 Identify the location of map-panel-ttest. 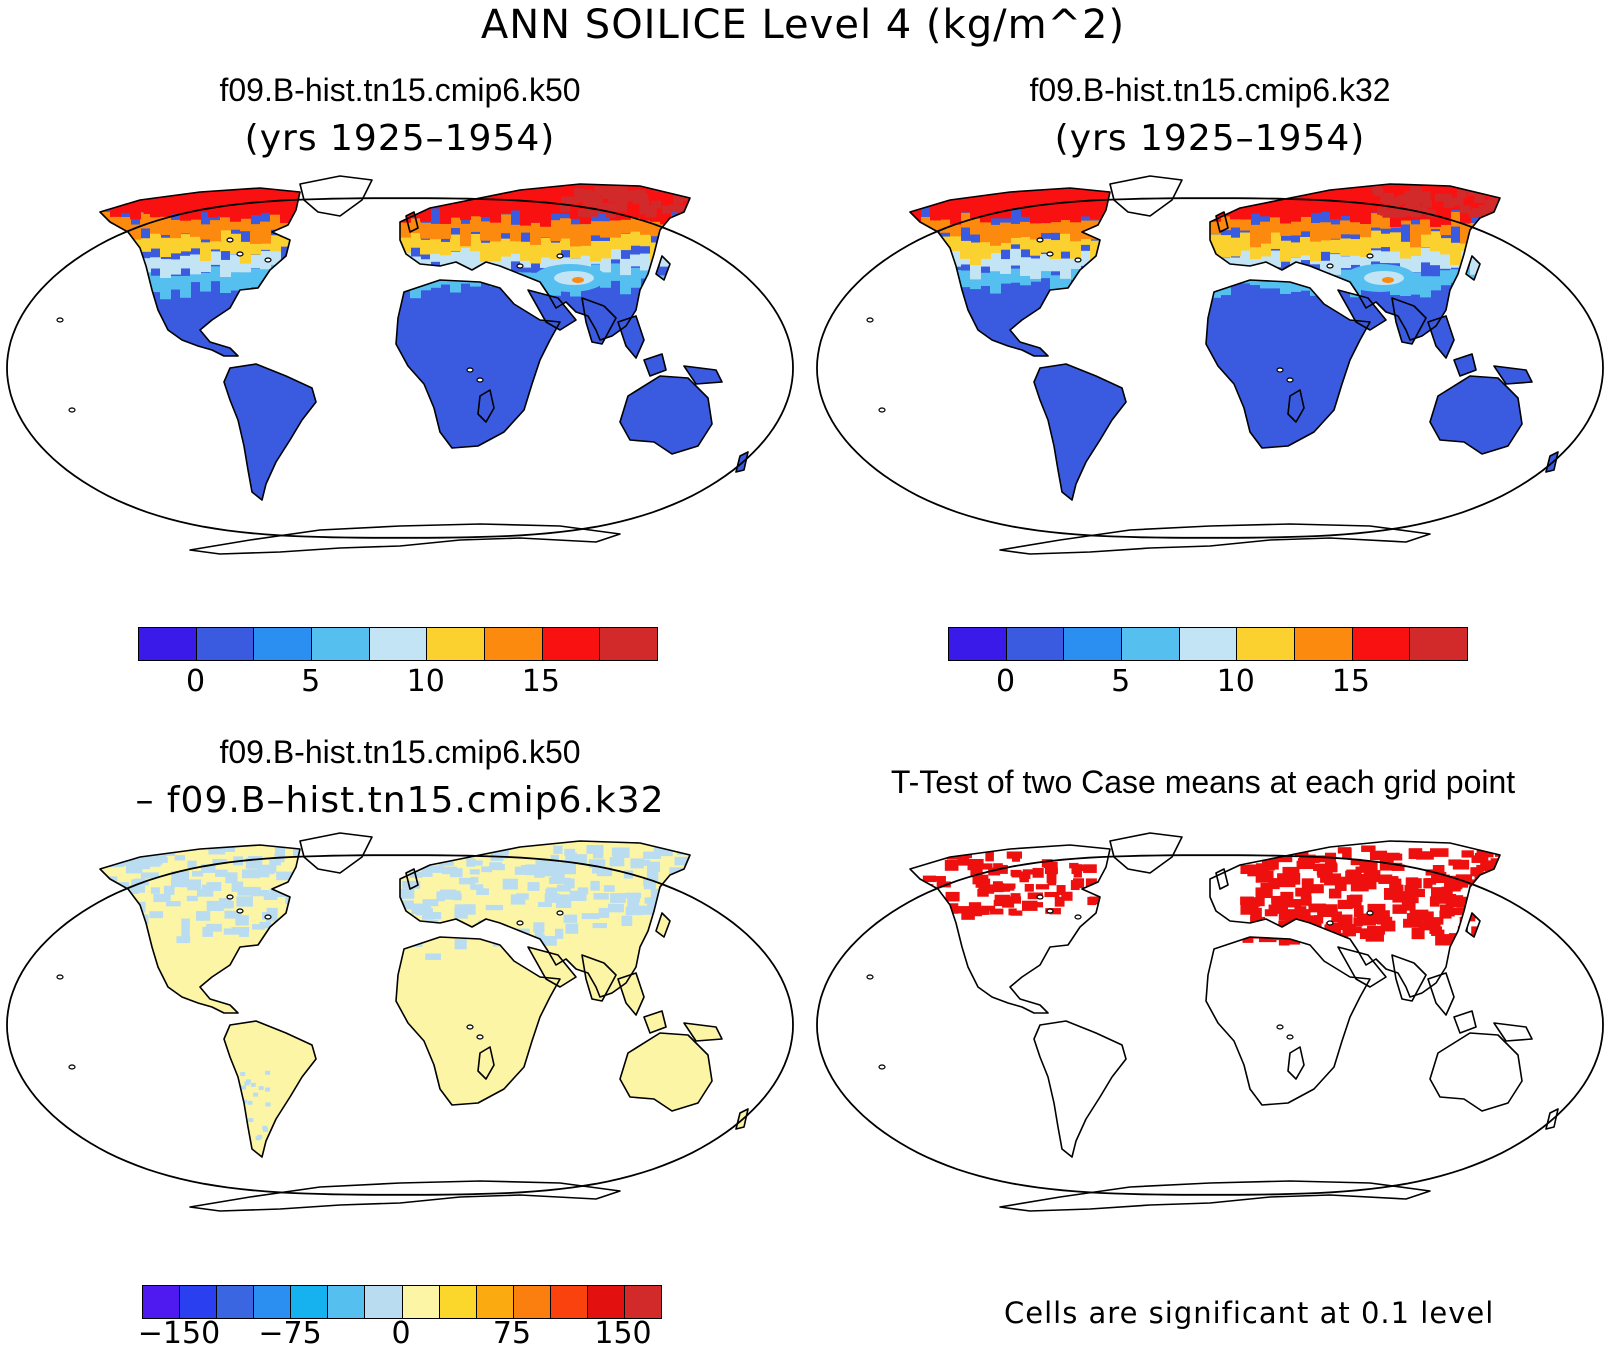
(1210, 1022).